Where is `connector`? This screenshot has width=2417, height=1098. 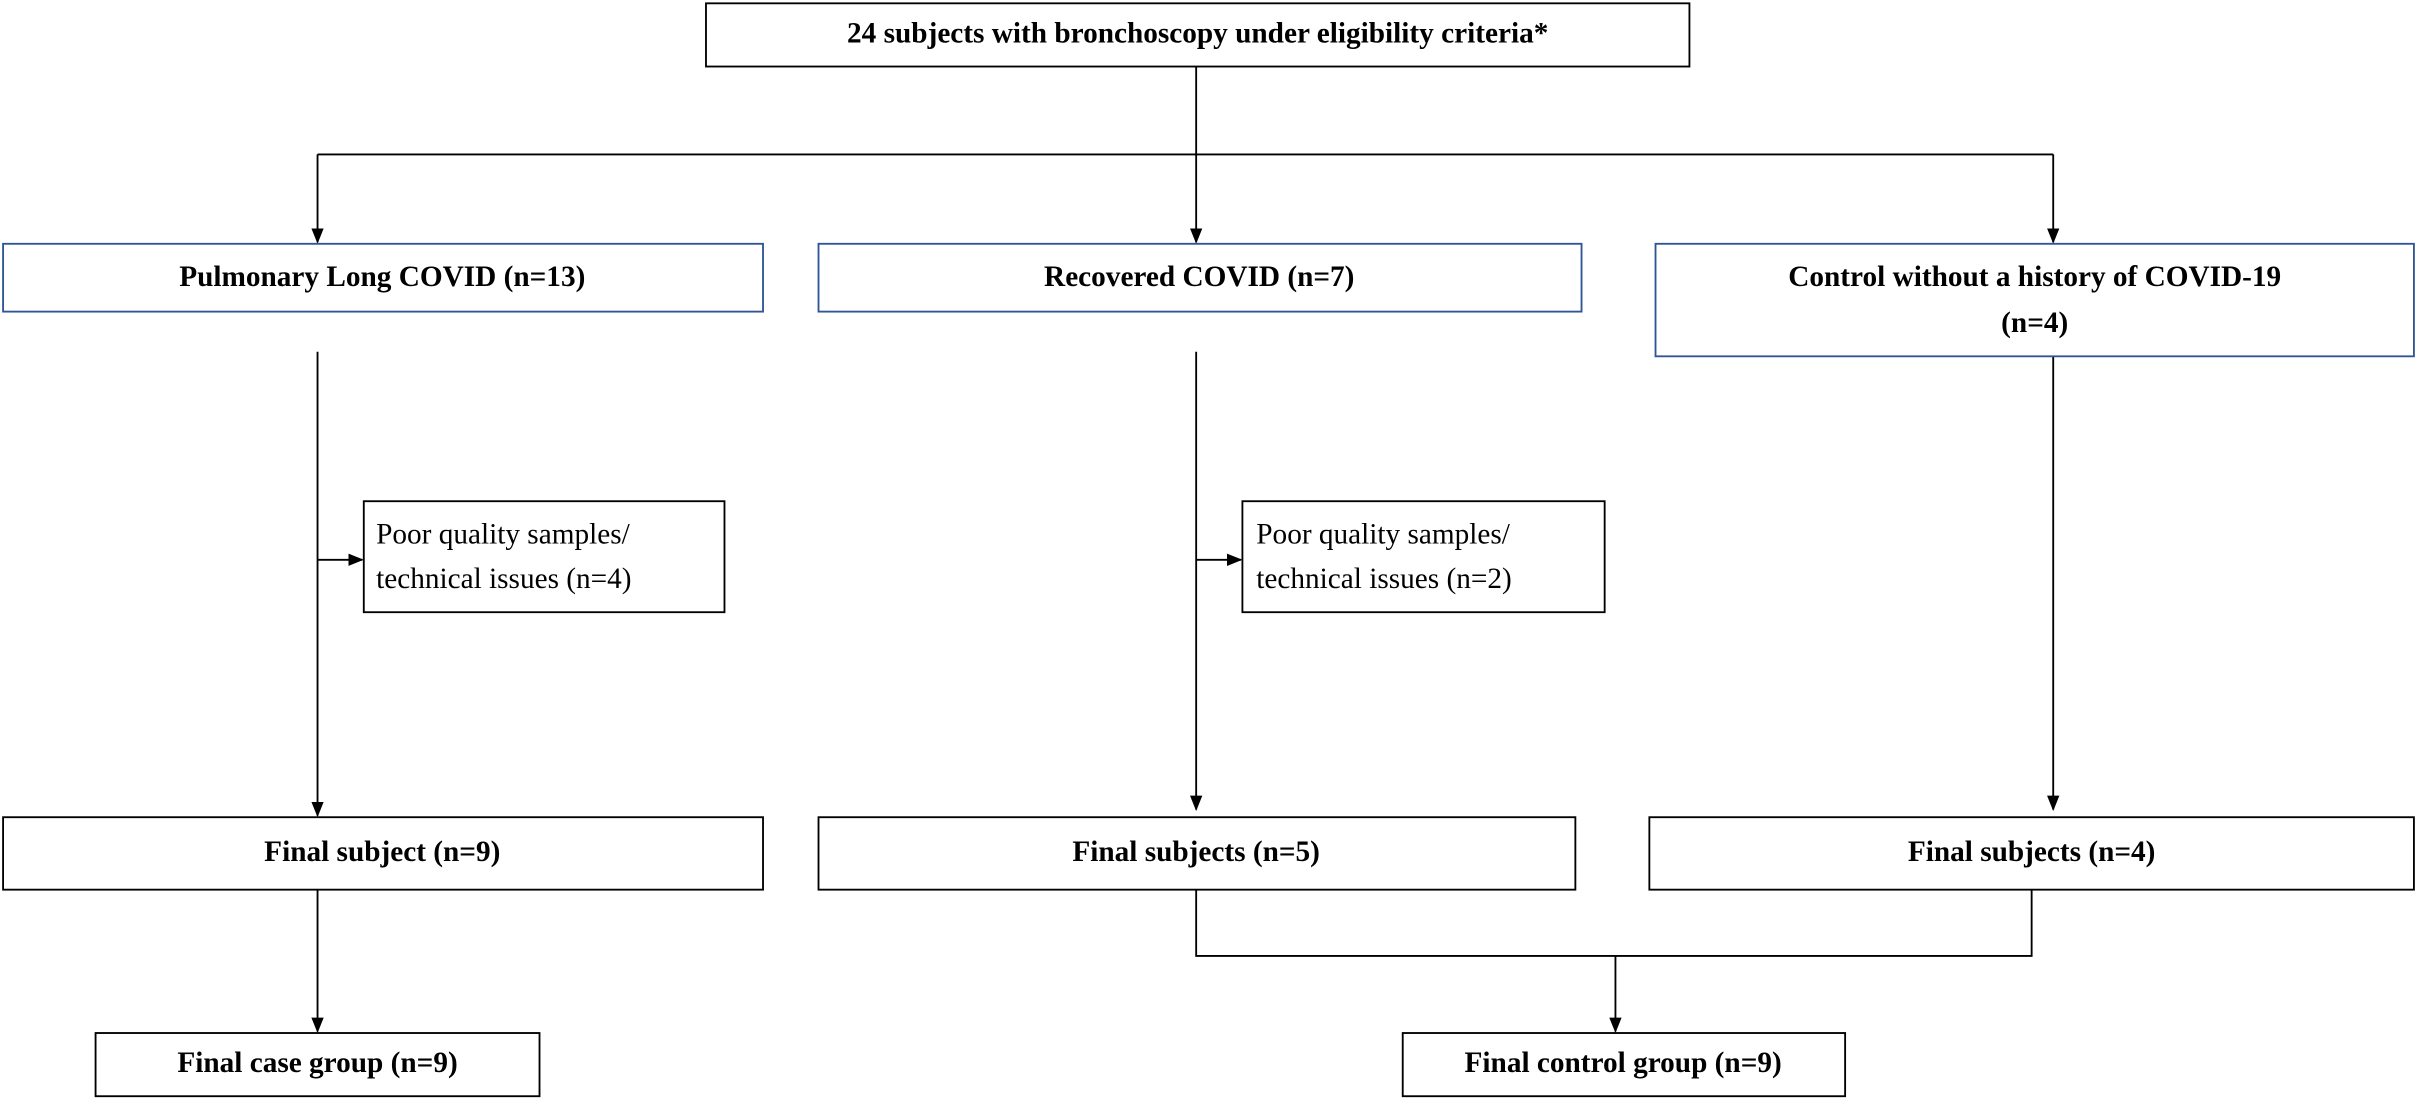
connector is located at coordinates (1614, 923).